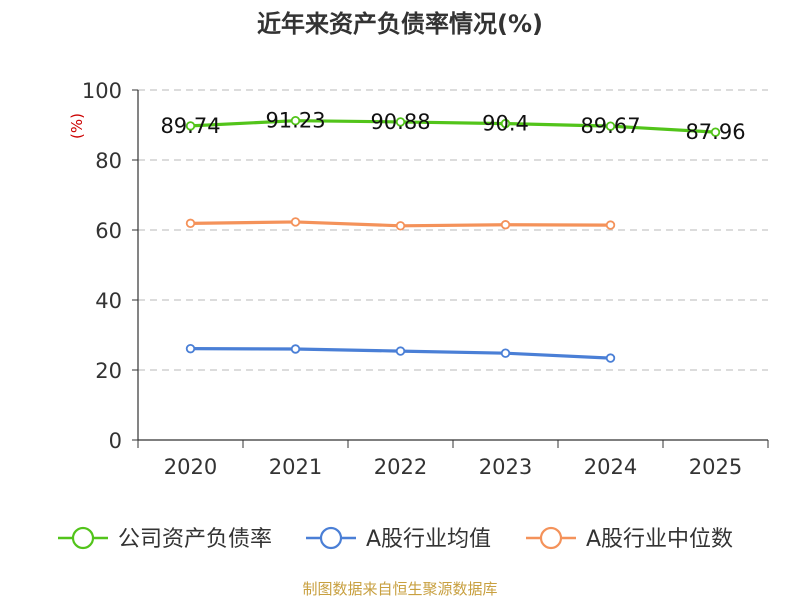  I want to click on data-labels: 89.74 91.23 90.88 90.4 89.67 87.96, so click(452, 126).